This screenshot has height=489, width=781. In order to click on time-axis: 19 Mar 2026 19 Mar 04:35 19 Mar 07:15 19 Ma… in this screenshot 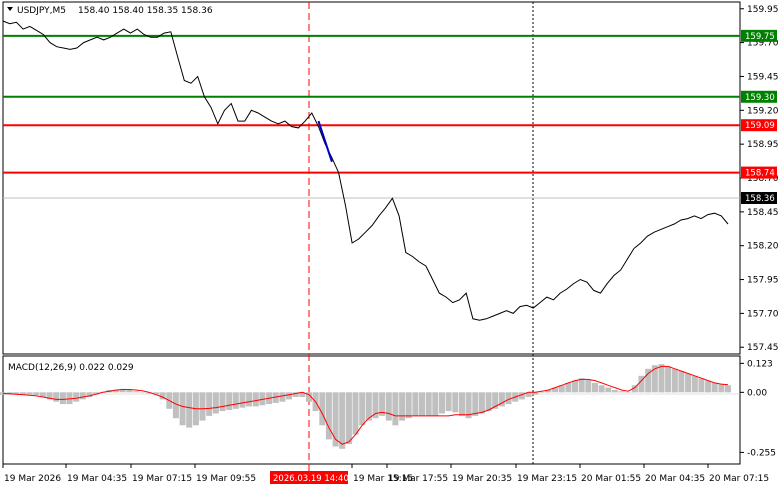, I will do `click(385, 474)`.